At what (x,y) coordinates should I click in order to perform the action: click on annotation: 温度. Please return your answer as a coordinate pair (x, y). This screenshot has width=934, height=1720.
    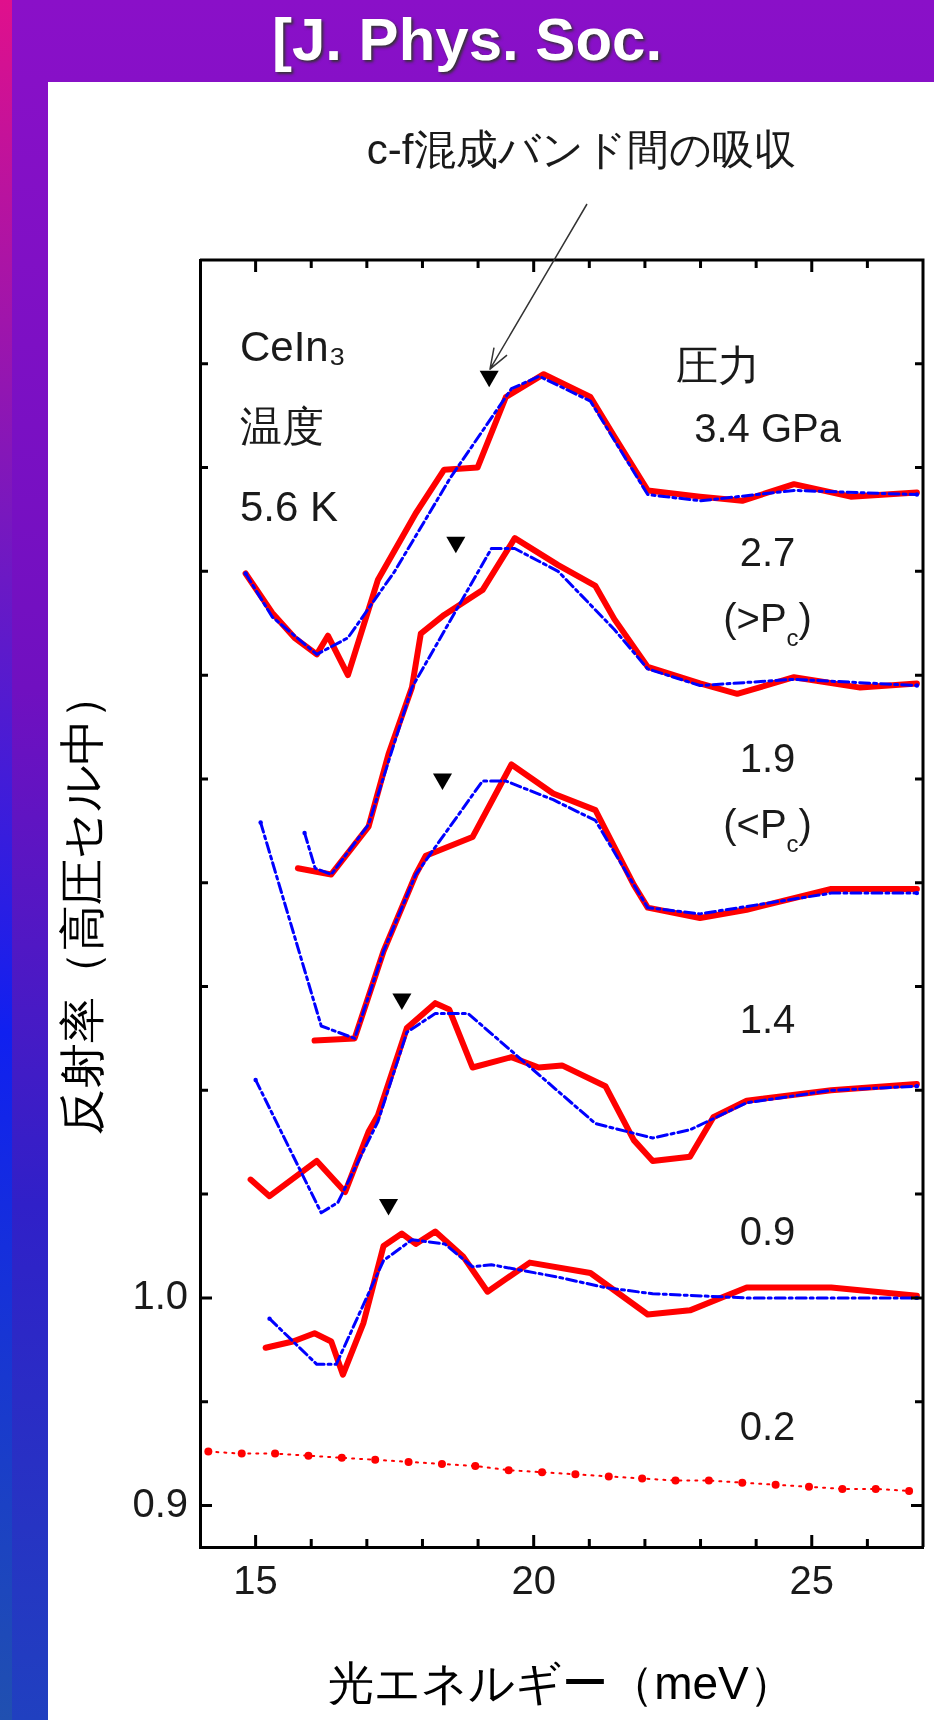
    Looking at the image, I should click on (282, 426).